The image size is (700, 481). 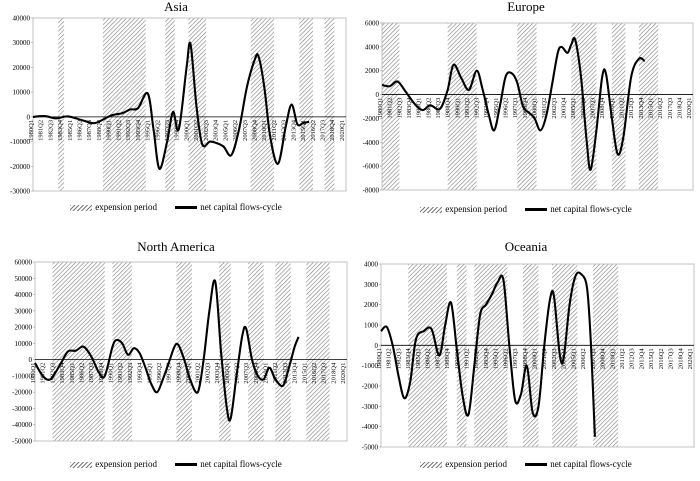 I want to click on x-tick-label: 2001Q2, so click(x=544, y=108).